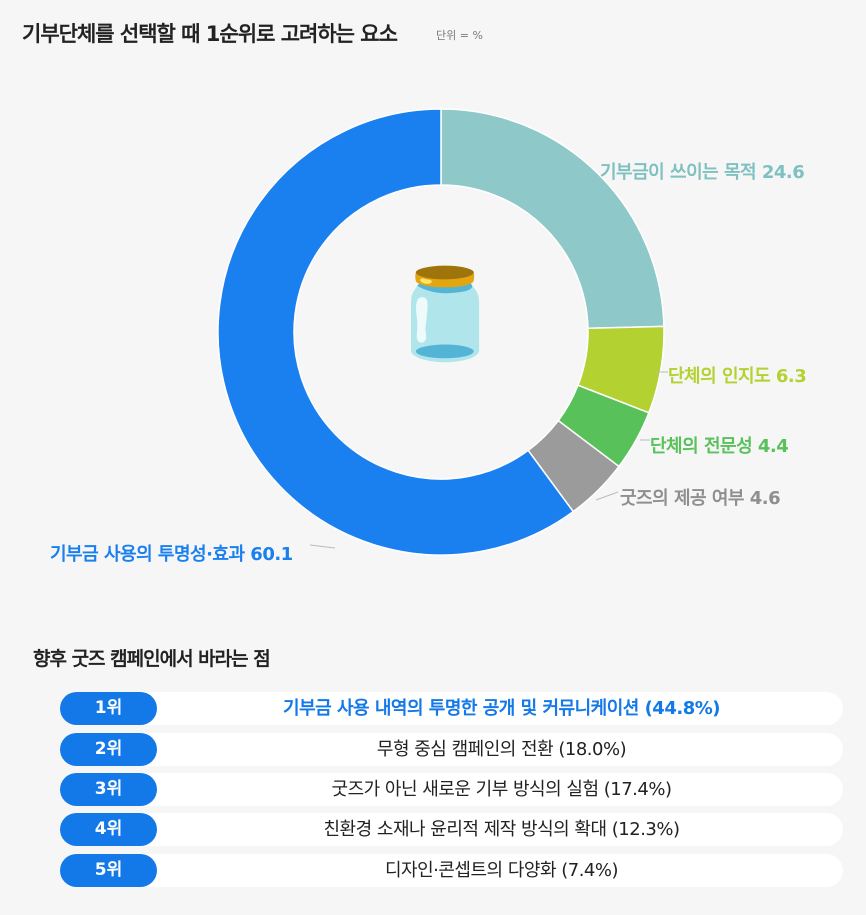  What do you see at coordinates (700, 498) in the screenshot?
I see `slice-label-goods: 굿즈의 제공 여부 4.6` at bounding box center [700, 498].